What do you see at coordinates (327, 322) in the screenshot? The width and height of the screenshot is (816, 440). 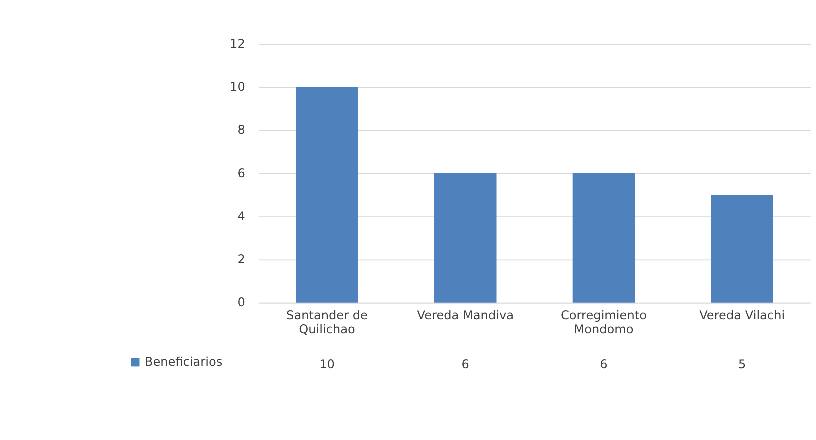 I see `x-tick-label: Santander de Quilichao` at bounding box center [327, 322].